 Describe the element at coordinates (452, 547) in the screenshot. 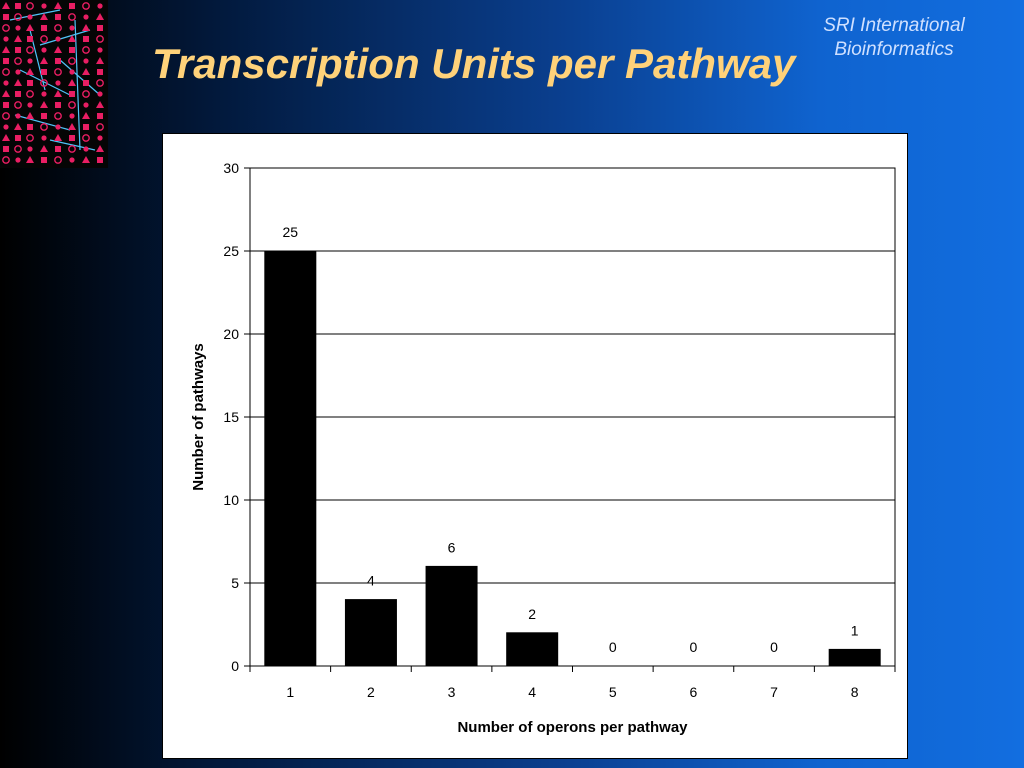

I see `data-label: 6` at that location.